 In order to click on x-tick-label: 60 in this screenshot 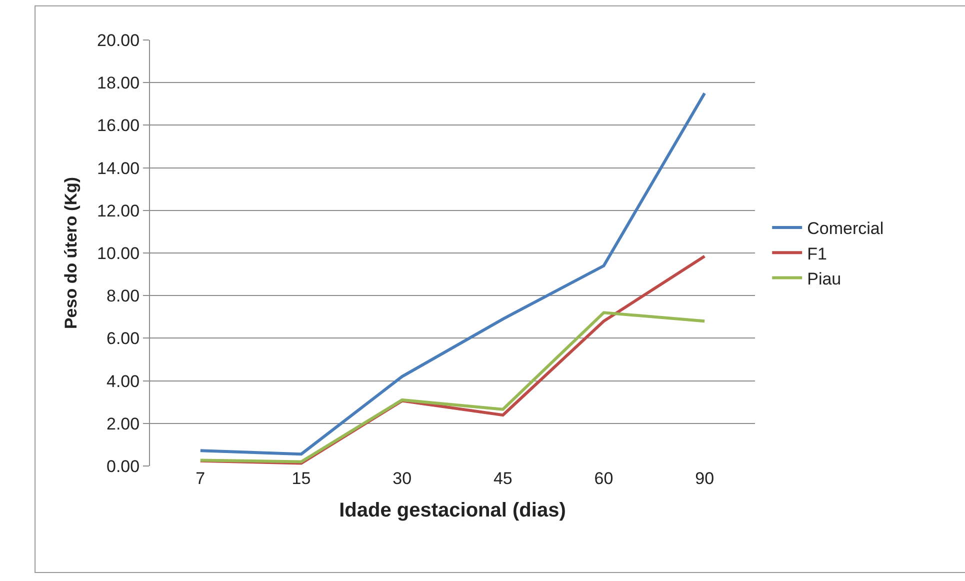, I will do `click(604, 478)`.